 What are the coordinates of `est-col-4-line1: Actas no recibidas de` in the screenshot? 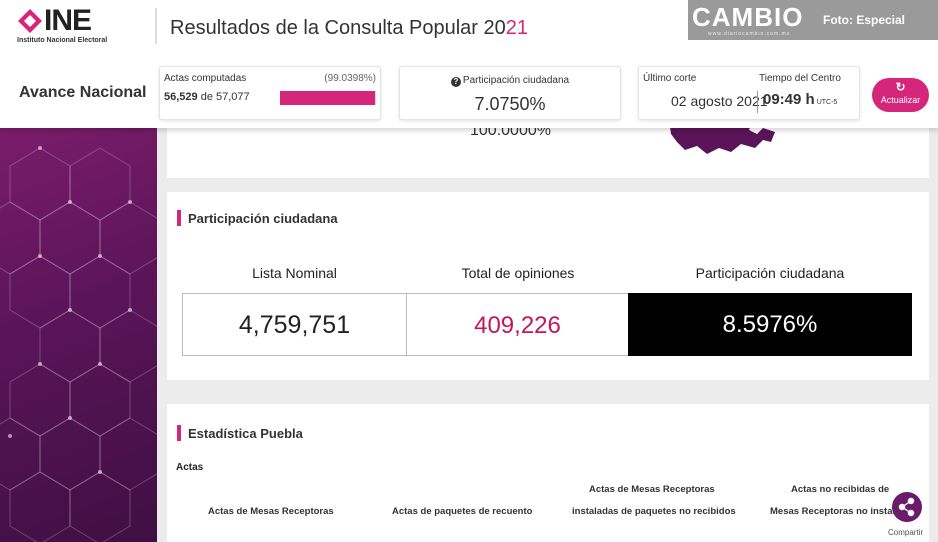 It's located at (840, 489).